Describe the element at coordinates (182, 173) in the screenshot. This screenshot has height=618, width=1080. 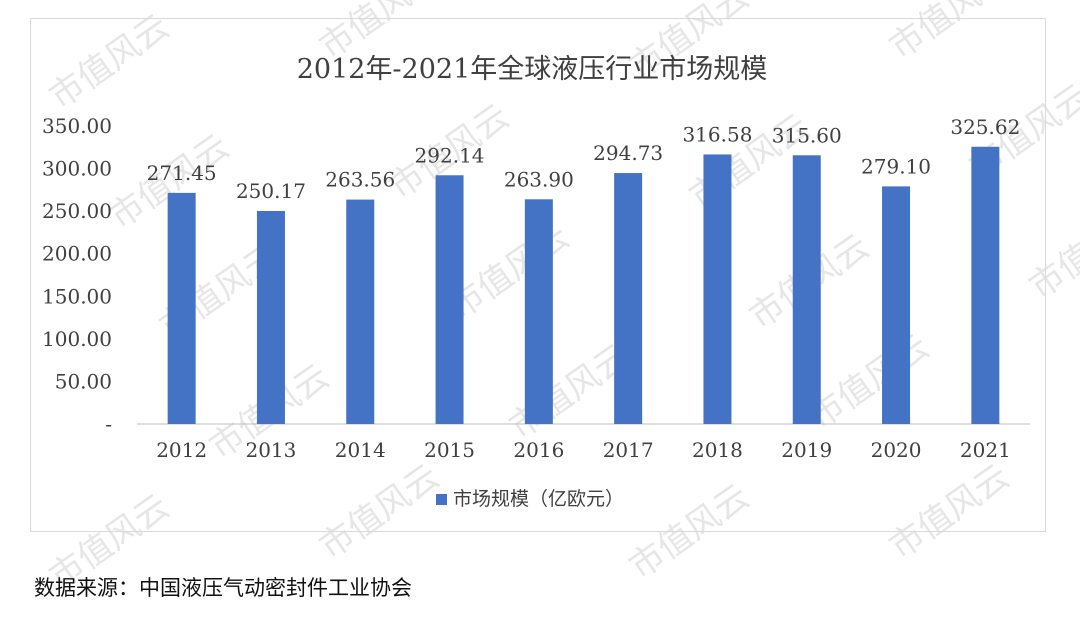
I see `bar-value-label: 271.45` at that location.